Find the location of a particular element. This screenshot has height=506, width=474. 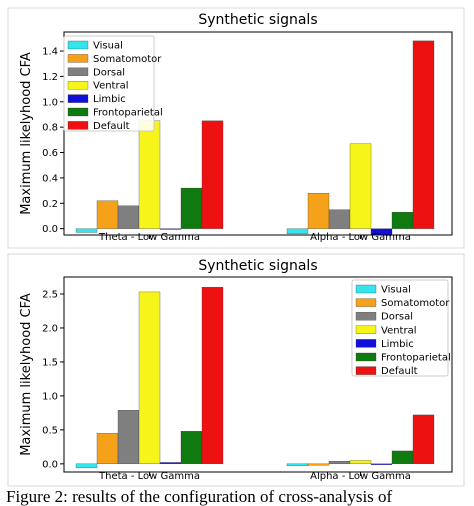

c2-x-tick-label: Alpha - Low Gamma is located at coordinates (360, 476).